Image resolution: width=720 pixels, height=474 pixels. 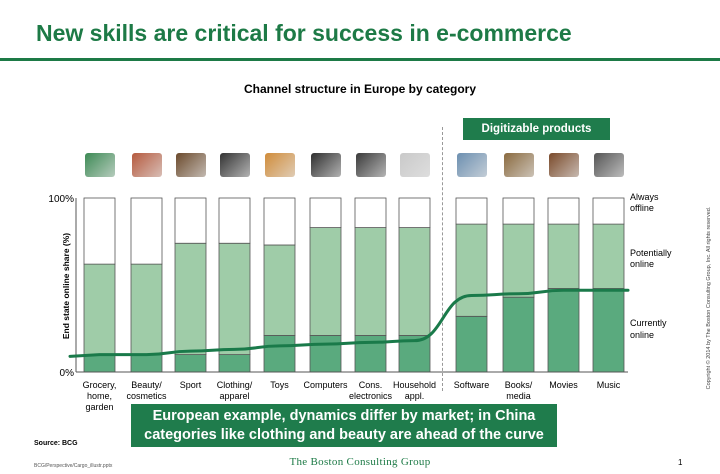 What do you see at coordinates (349, 323) in the screenshot?
I see `trend-line` at bounding box center [349, 323].